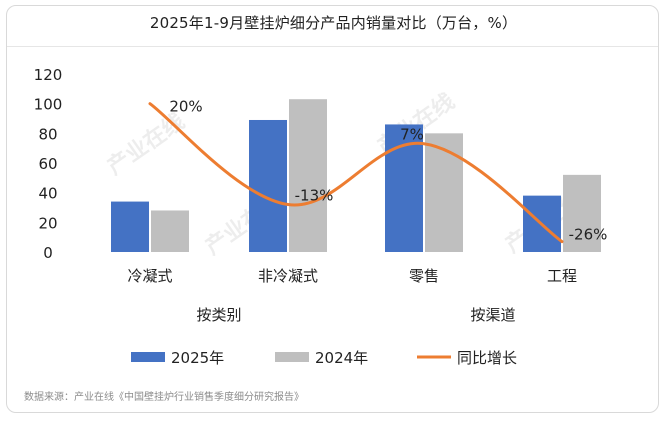 This screenshot has height=422, width=667. What do you see at coordinates (492, 315) in the screenshot?
I see `x-group-label: 按渠道` at bounding box center [492, 315].